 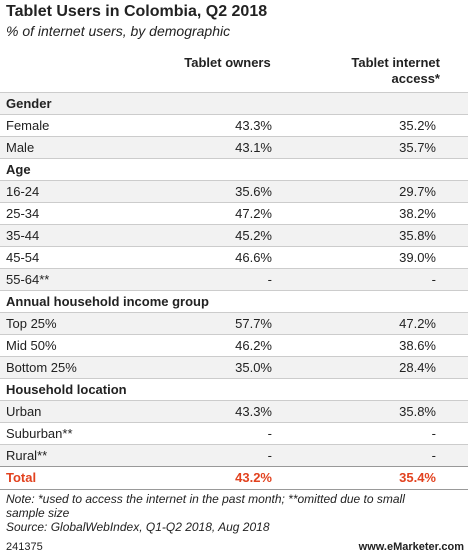 What do you see at coordinates (234, 191) in the screenshot?
I see `table-row: 16-24 35.6% 29.7%` at bounding box center [234, 191].